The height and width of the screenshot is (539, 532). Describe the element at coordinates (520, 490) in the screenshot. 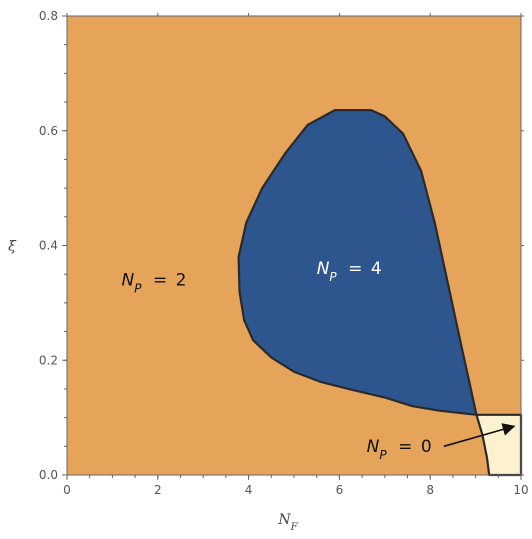

I see `x-tick-label: 10` at that location.